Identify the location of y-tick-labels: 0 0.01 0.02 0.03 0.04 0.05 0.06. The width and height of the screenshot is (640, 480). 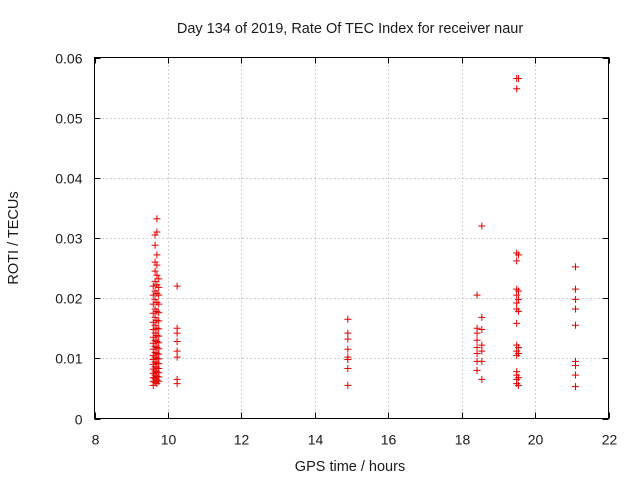
(68, 239).